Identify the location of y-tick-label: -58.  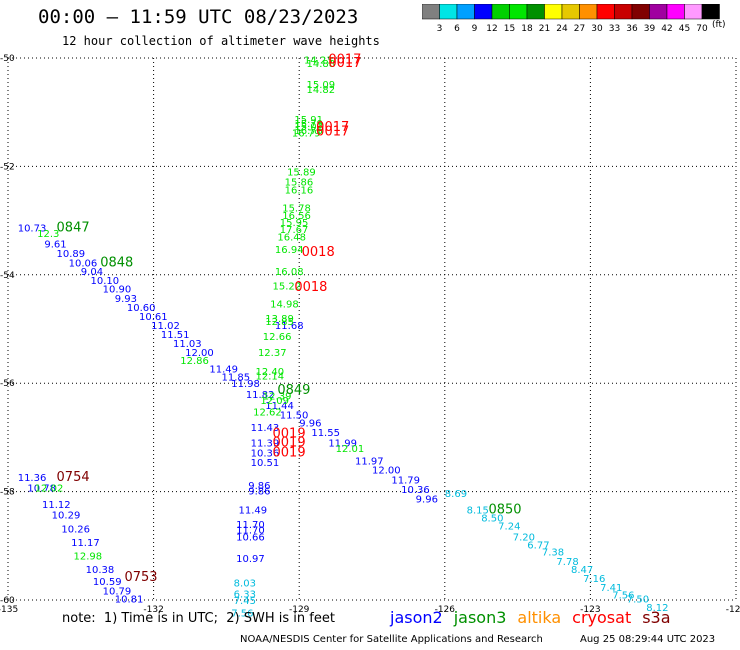
(7, 493).